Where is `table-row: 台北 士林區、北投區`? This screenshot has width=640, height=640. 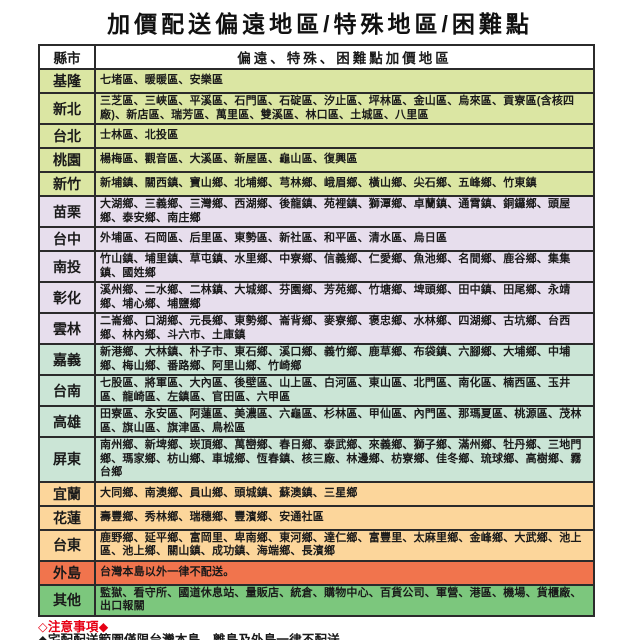 table-row: 台北 士林區、北投區 is located at coordinates (316, 136).